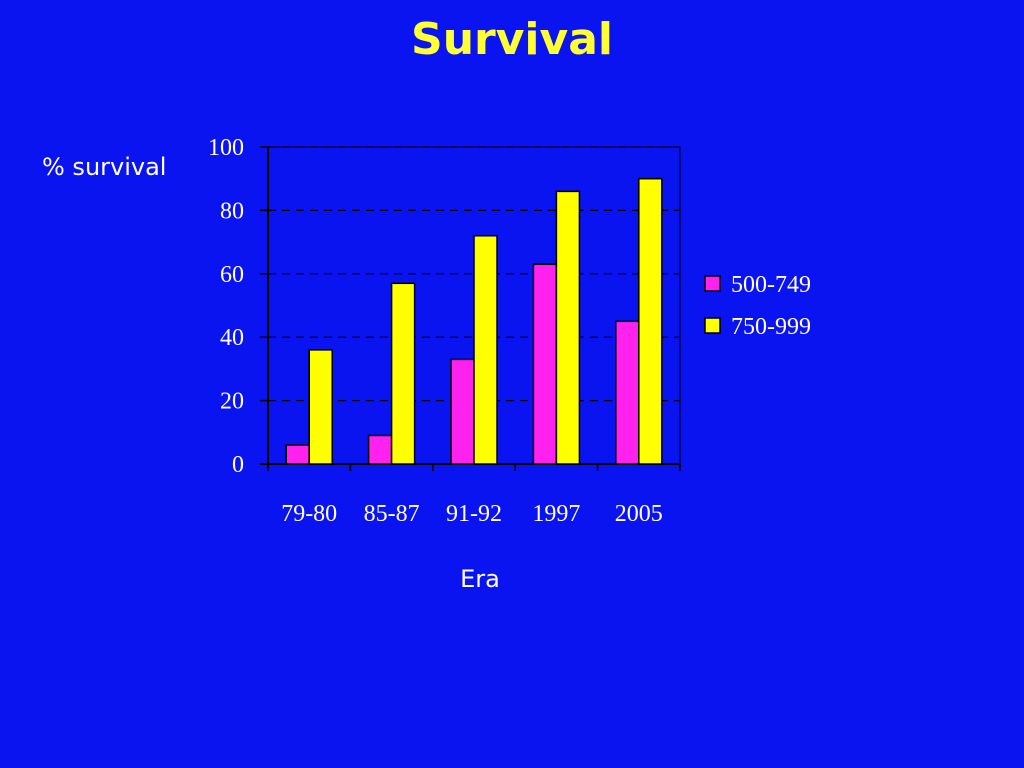 This screenshot has width=1024, height=768. What do you see at coordinates (309, 514) in the screenshot?
I see `x-tick-label: 79-80` at bounding box center [309, 514].